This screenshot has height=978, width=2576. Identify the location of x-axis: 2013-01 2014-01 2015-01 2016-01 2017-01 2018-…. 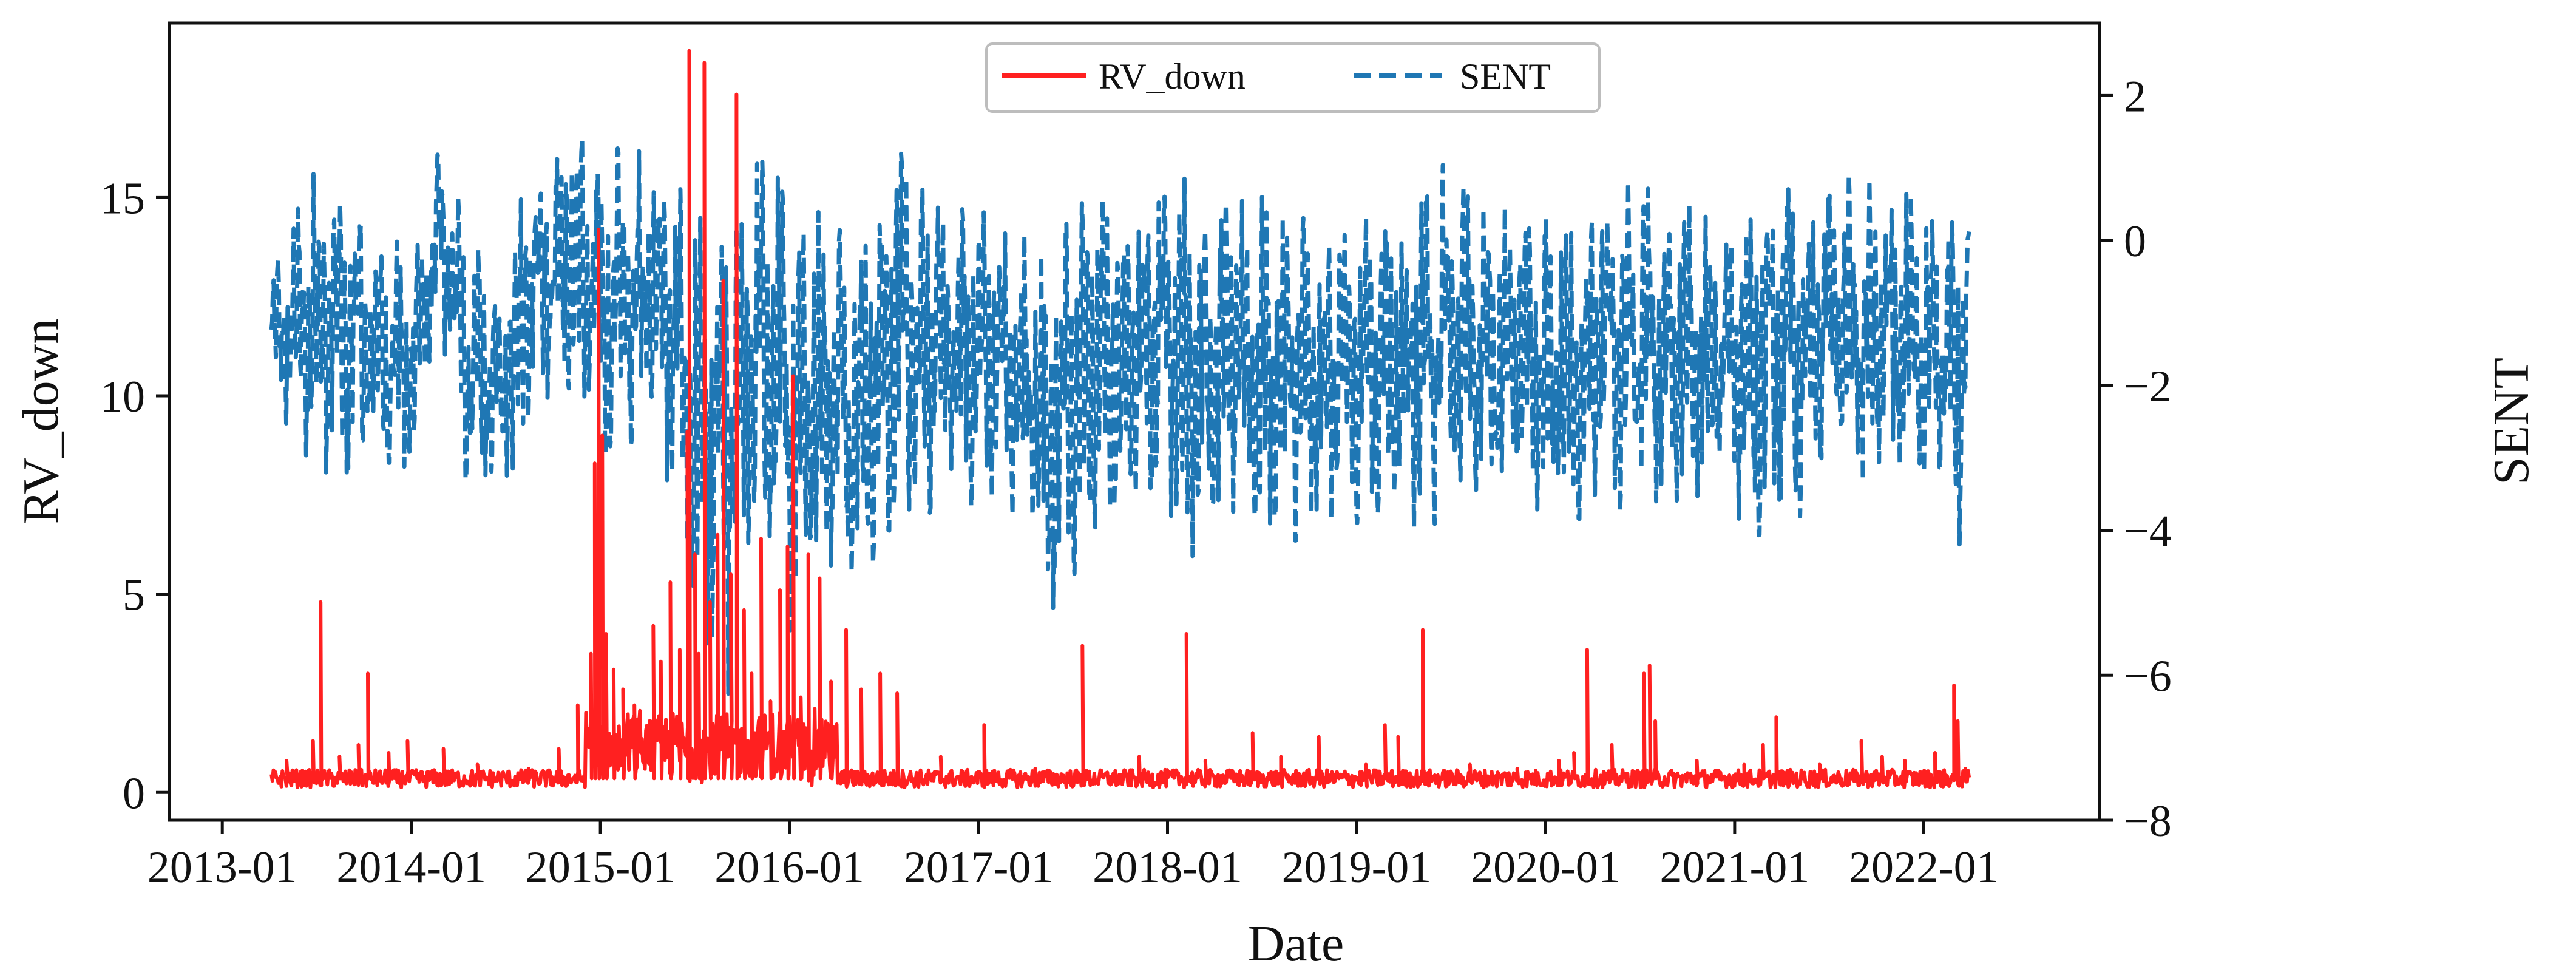
(1073, 856).